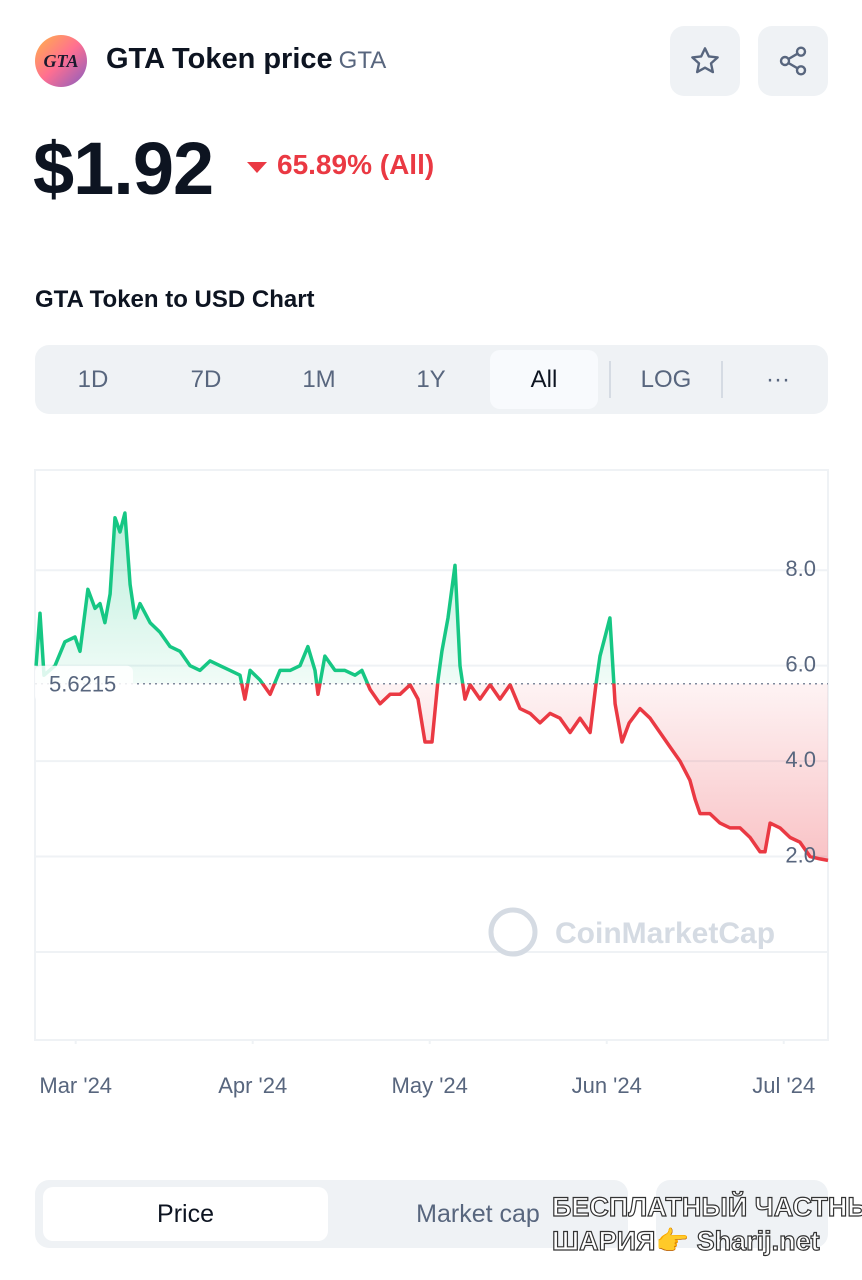  Describe the element at coordinates (478, 1213) in the screenshot. I see `chart-mode-tab: Market cap` at that location.